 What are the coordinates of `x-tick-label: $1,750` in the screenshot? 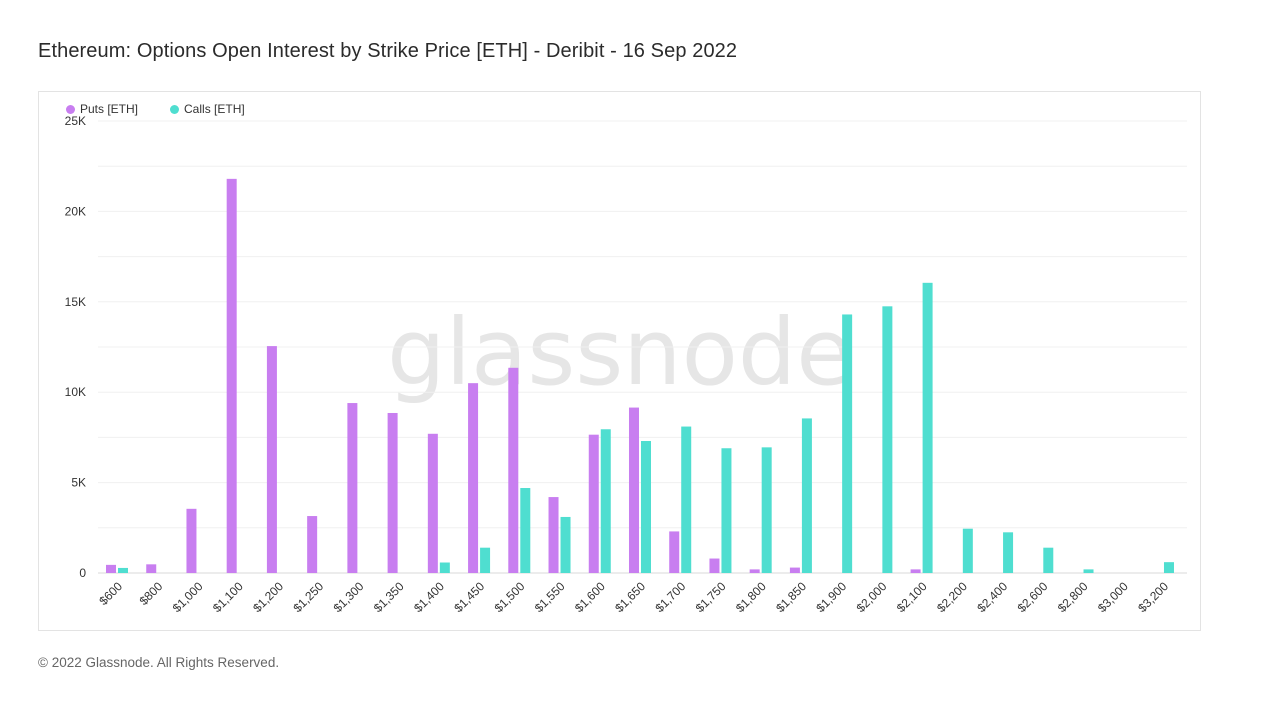 It's located at (711, 597).